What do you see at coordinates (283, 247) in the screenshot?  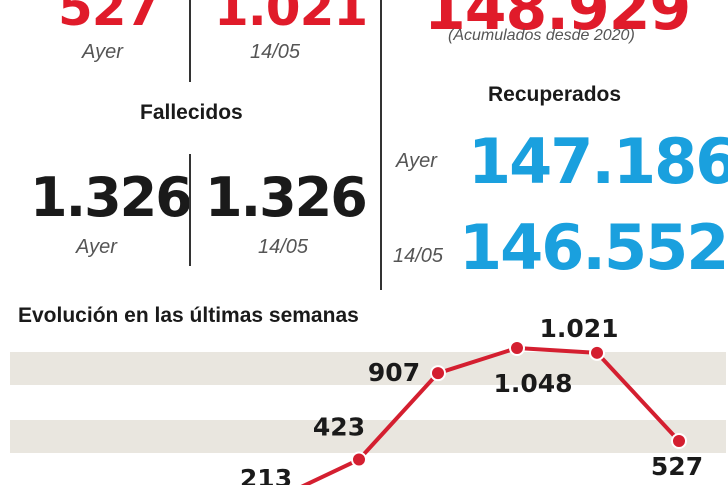 I see `fallecidos-date-label: 14/05` at bounding box center [283, 247].